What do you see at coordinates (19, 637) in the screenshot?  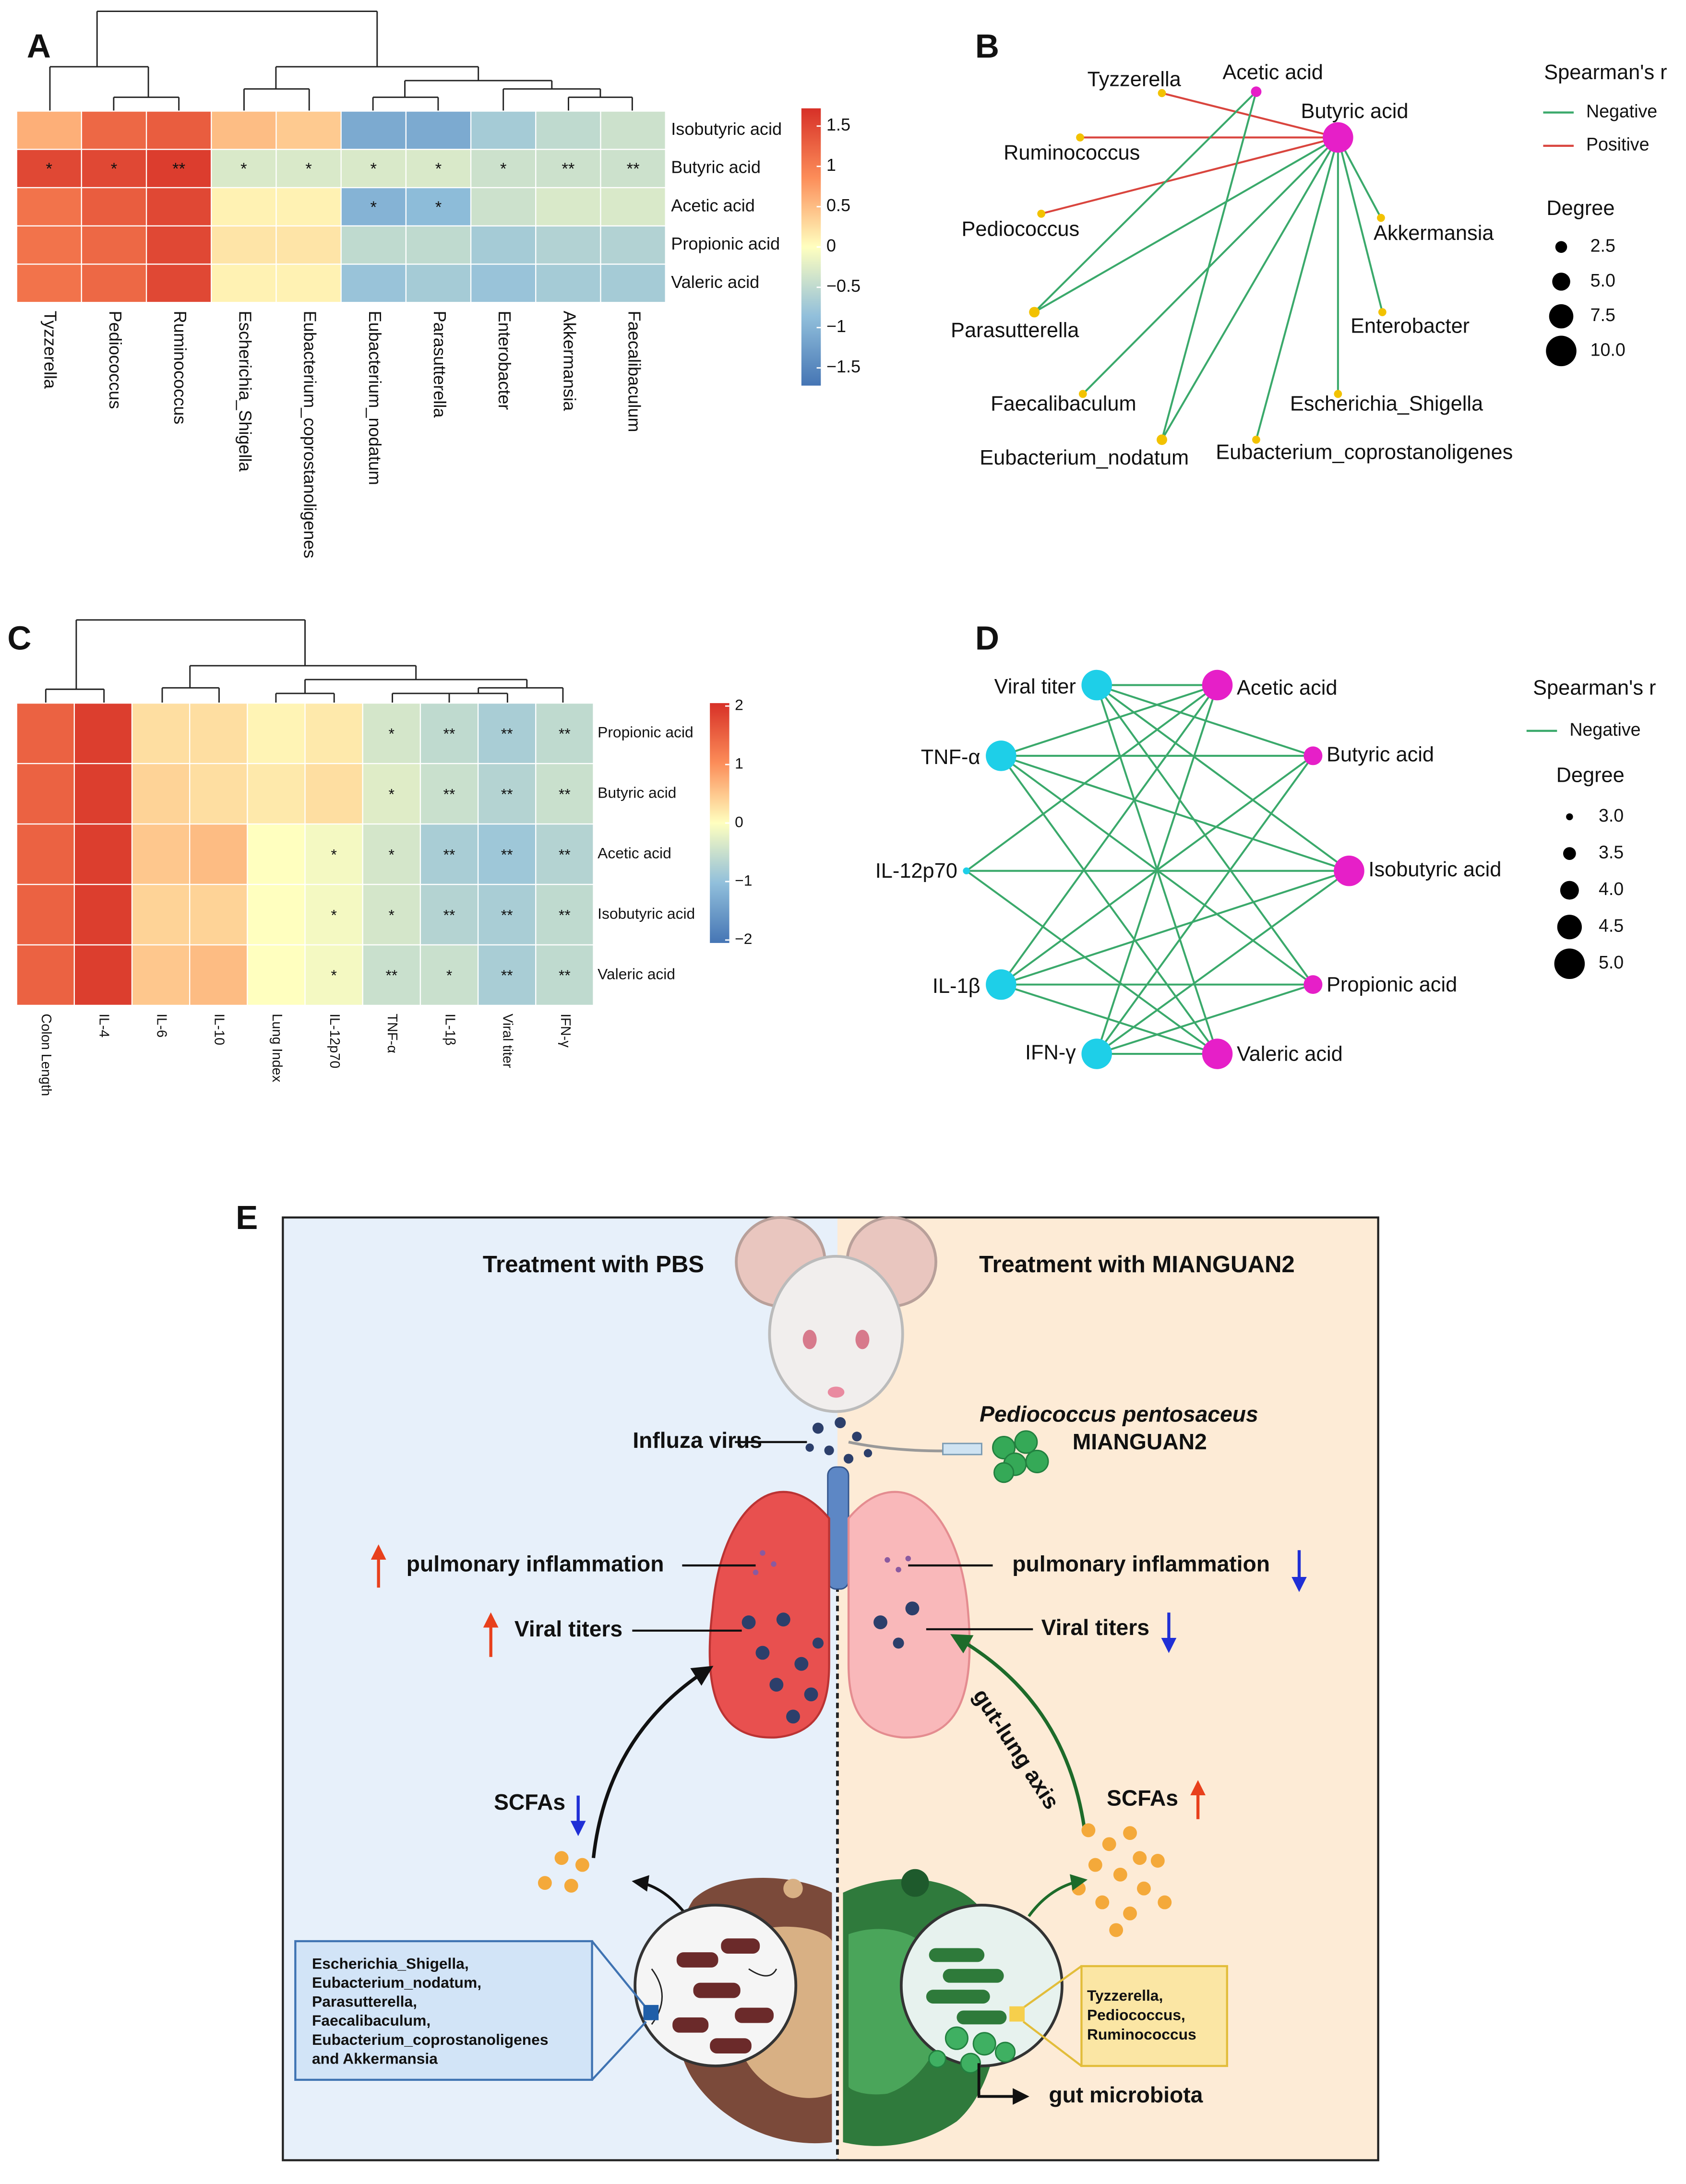 I see `panel-label: C` at bounding box center [19, 637].